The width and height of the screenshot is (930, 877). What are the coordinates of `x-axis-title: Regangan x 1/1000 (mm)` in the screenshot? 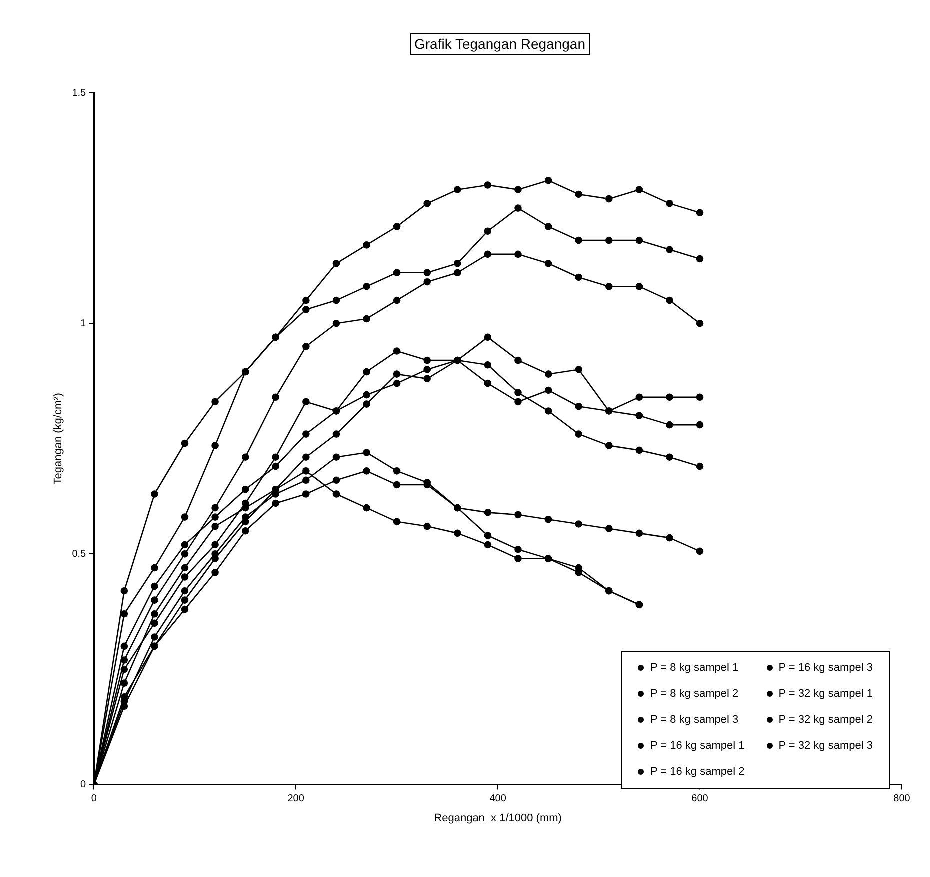 It's located at (498, 818).